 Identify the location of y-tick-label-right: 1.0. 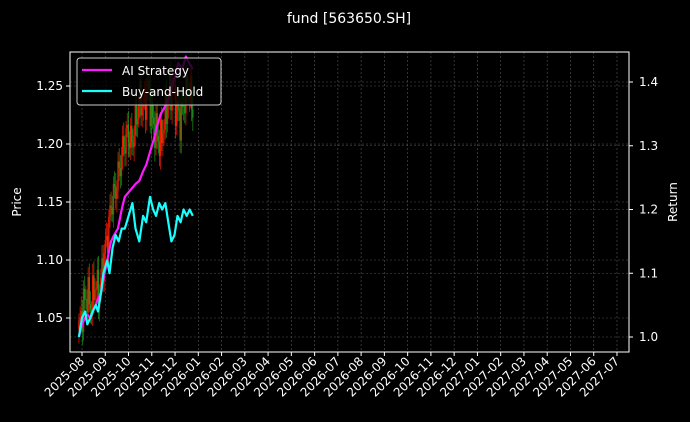
(648, 337).